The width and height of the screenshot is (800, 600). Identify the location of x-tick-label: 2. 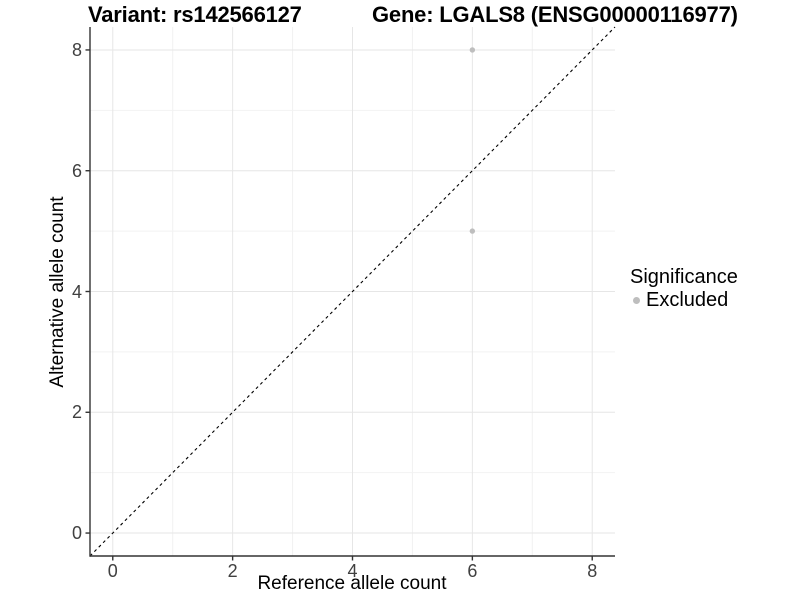
(232, 571).